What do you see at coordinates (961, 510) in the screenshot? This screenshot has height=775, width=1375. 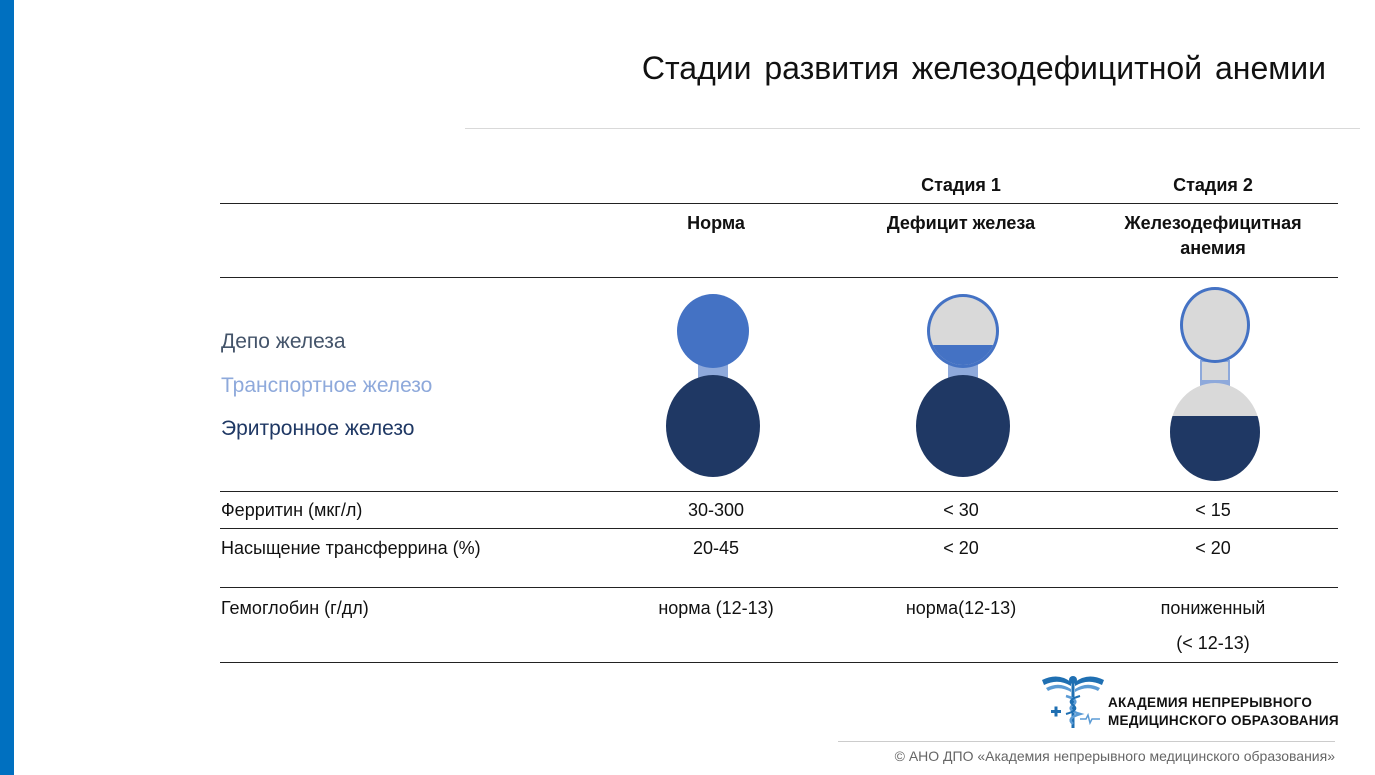 I see `row-ferritin-stage1: < 30` at bounding box center [961, 510].